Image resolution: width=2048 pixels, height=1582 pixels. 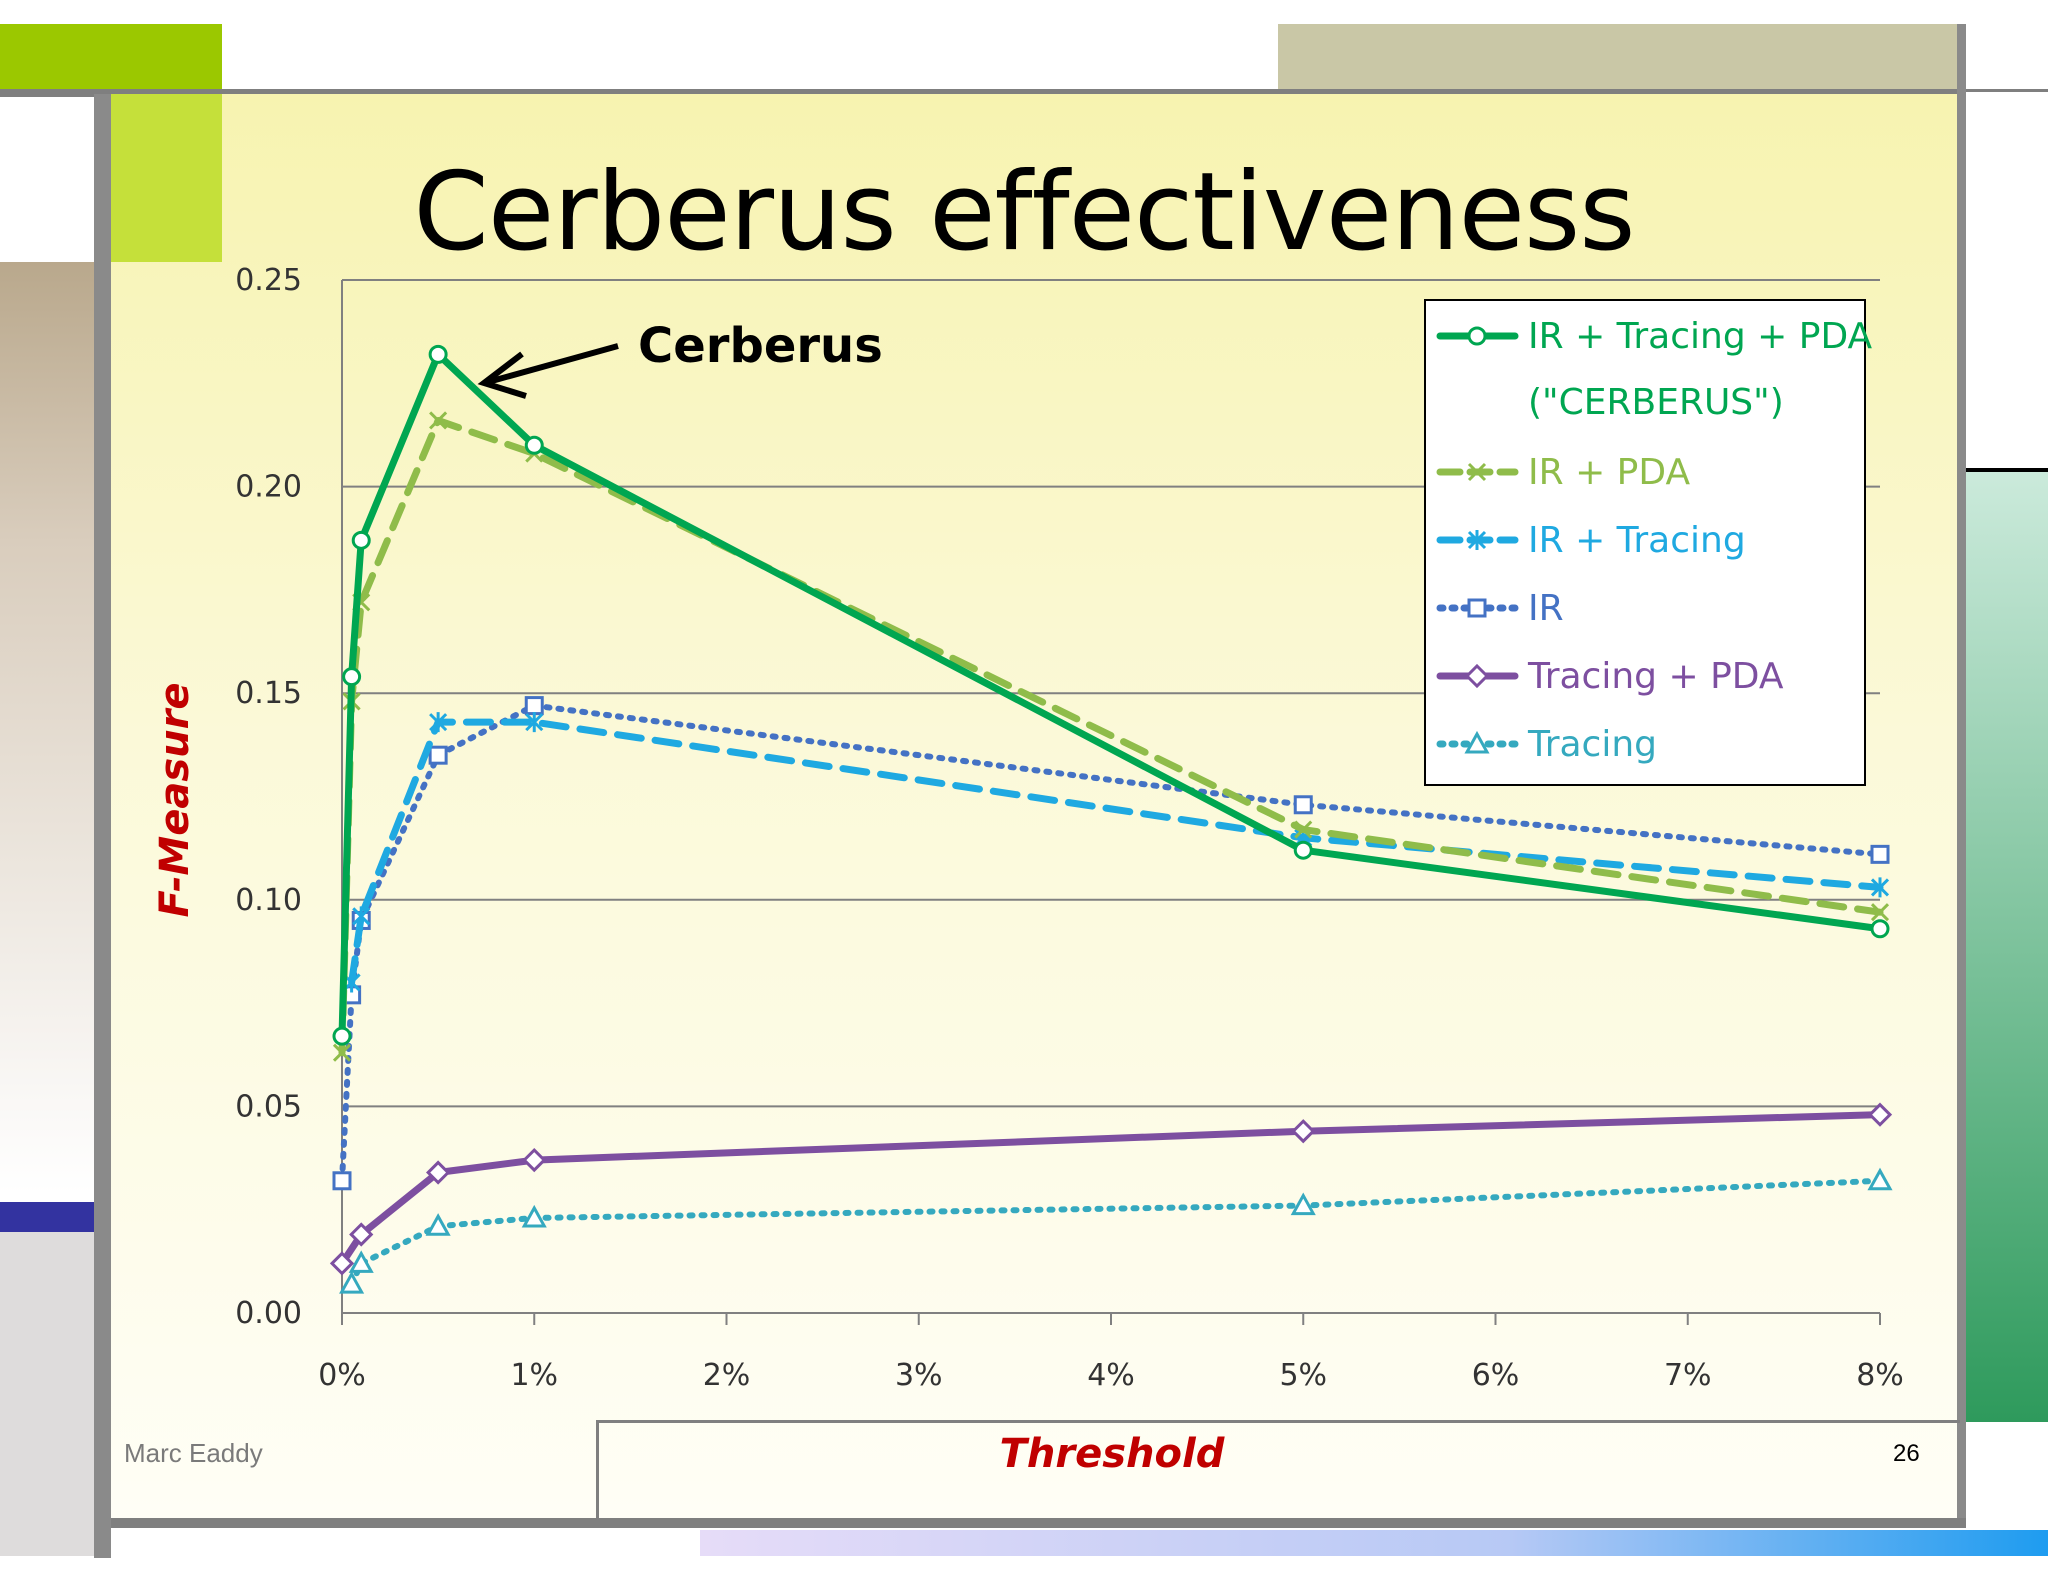 What do you see at coordinates (760, 346) in the screenshot?
I see `annotation-text: Cerberus` at bounding box center [760, 346].